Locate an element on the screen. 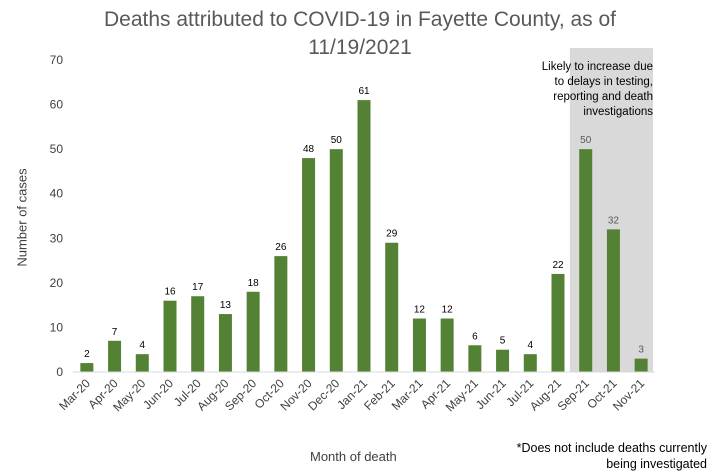  data-label: 3 is located at coordinates (641, 350).